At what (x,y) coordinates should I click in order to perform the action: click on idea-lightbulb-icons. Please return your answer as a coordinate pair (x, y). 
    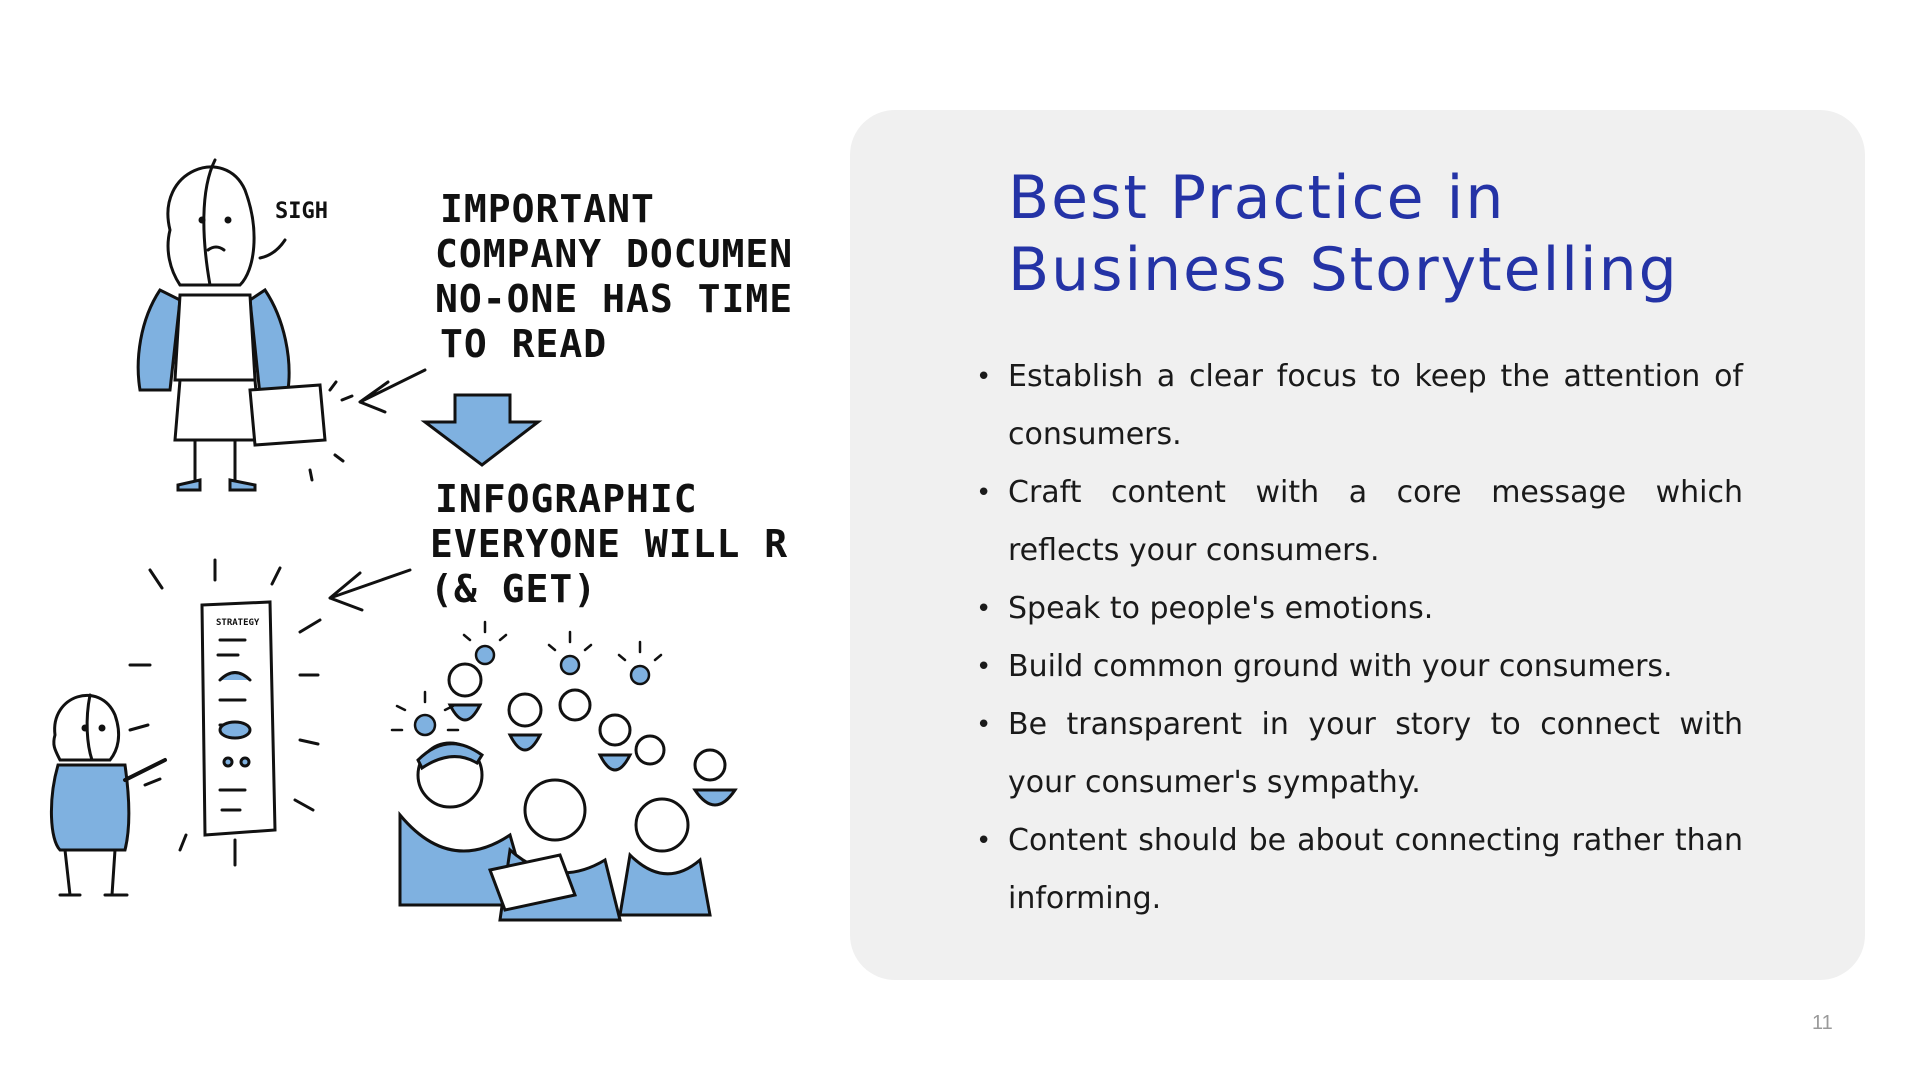
    Looking at the image, I should click on (526, 678).